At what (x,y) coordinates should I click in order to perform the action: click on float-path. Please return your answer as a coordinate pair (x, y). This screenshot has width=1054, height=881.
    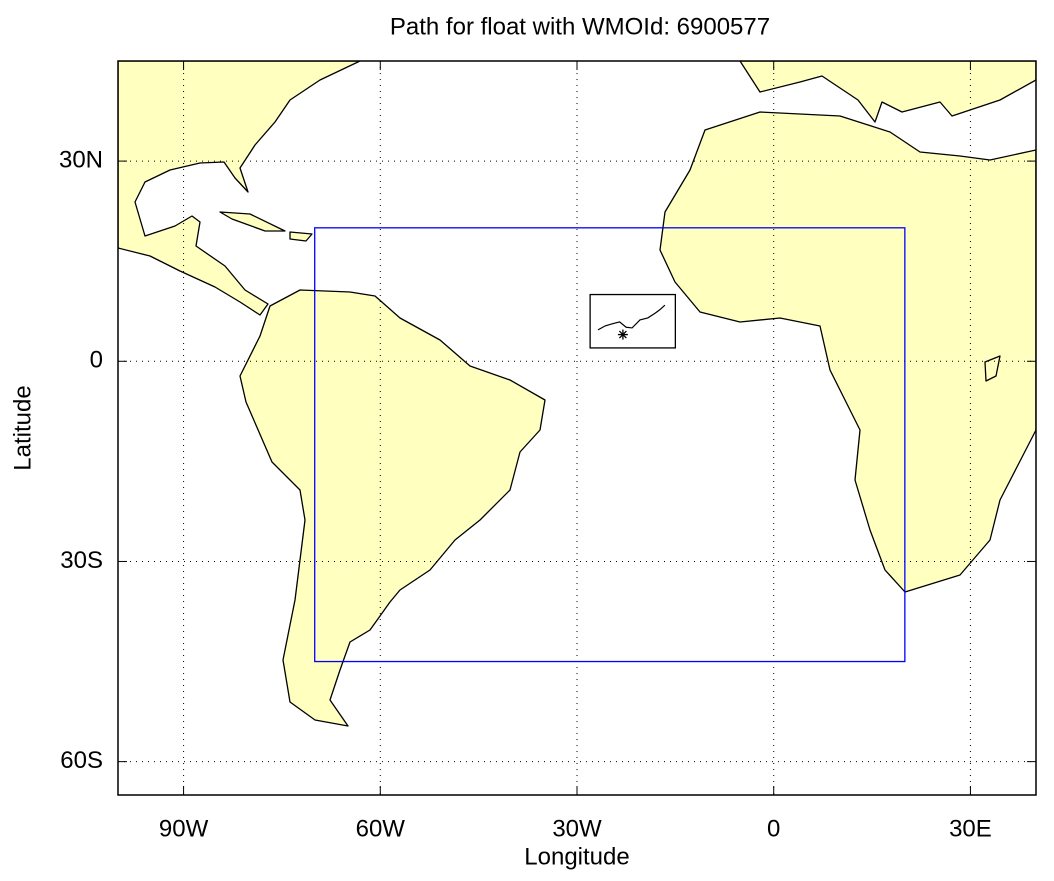
    Looking at the image, I should click on (631, 317).